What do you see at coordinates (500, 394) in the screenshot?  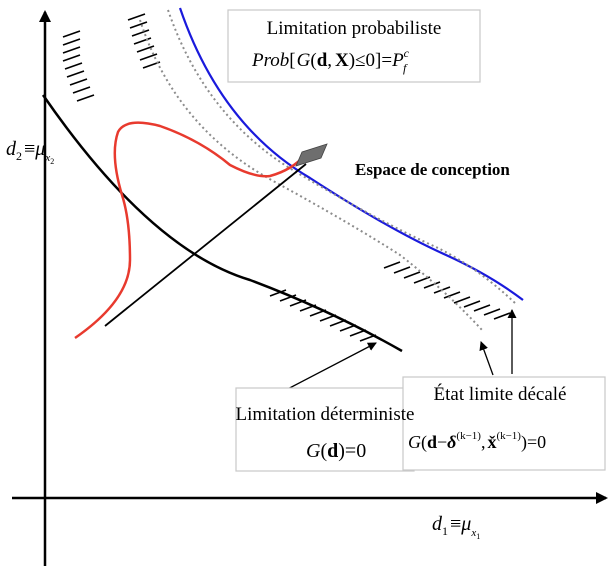 I see `shifted-title: État limite décalé` at bounding box center [500, 394].